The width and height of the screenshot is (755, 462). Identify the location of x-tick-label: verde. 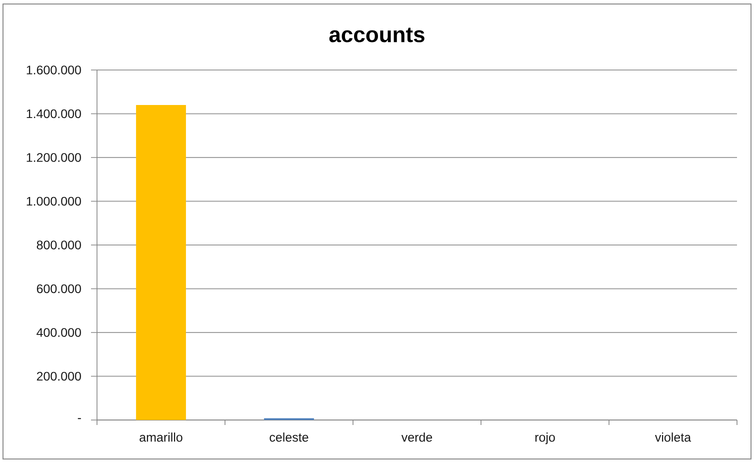
(416, 437).